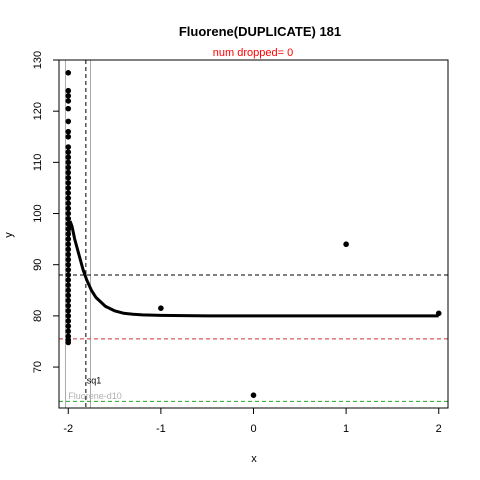  What do you see at coordinates (38, 60) in the screenshot?
I see `y-tick-label-6: 130` at bounding box center [38, 60].